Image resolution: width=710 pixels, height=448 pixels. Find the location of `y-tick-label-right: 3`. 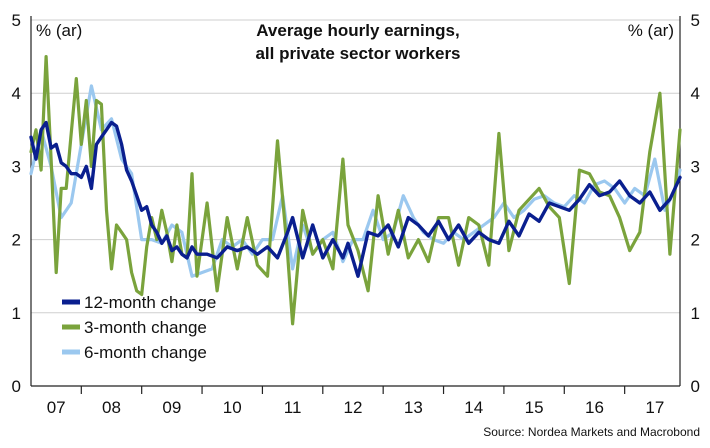

y-tick-label-right: 3 is located at coordinates (695, 166).